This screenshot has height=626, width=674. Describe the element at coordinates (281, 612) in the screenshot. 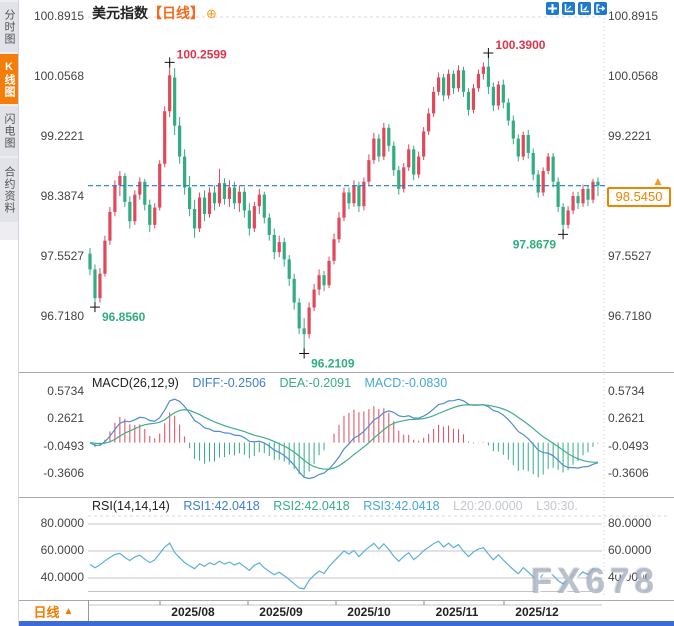

I see `x-axis-label: 2025/09` at that location.